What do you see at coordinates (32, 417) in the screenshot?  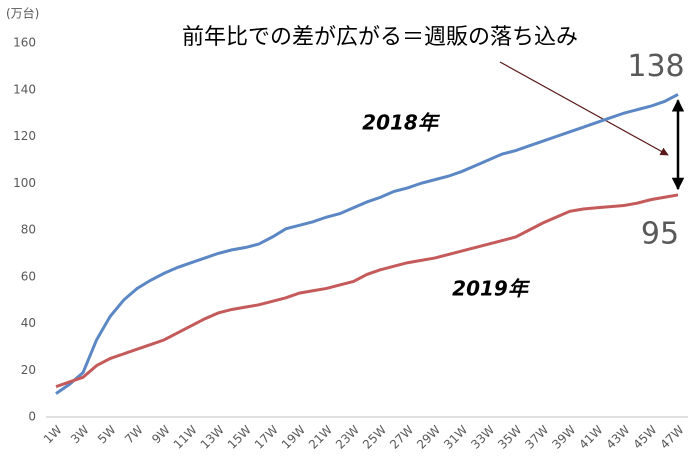 I see `y-tick-label: 0` at bounding box center [32, 417].